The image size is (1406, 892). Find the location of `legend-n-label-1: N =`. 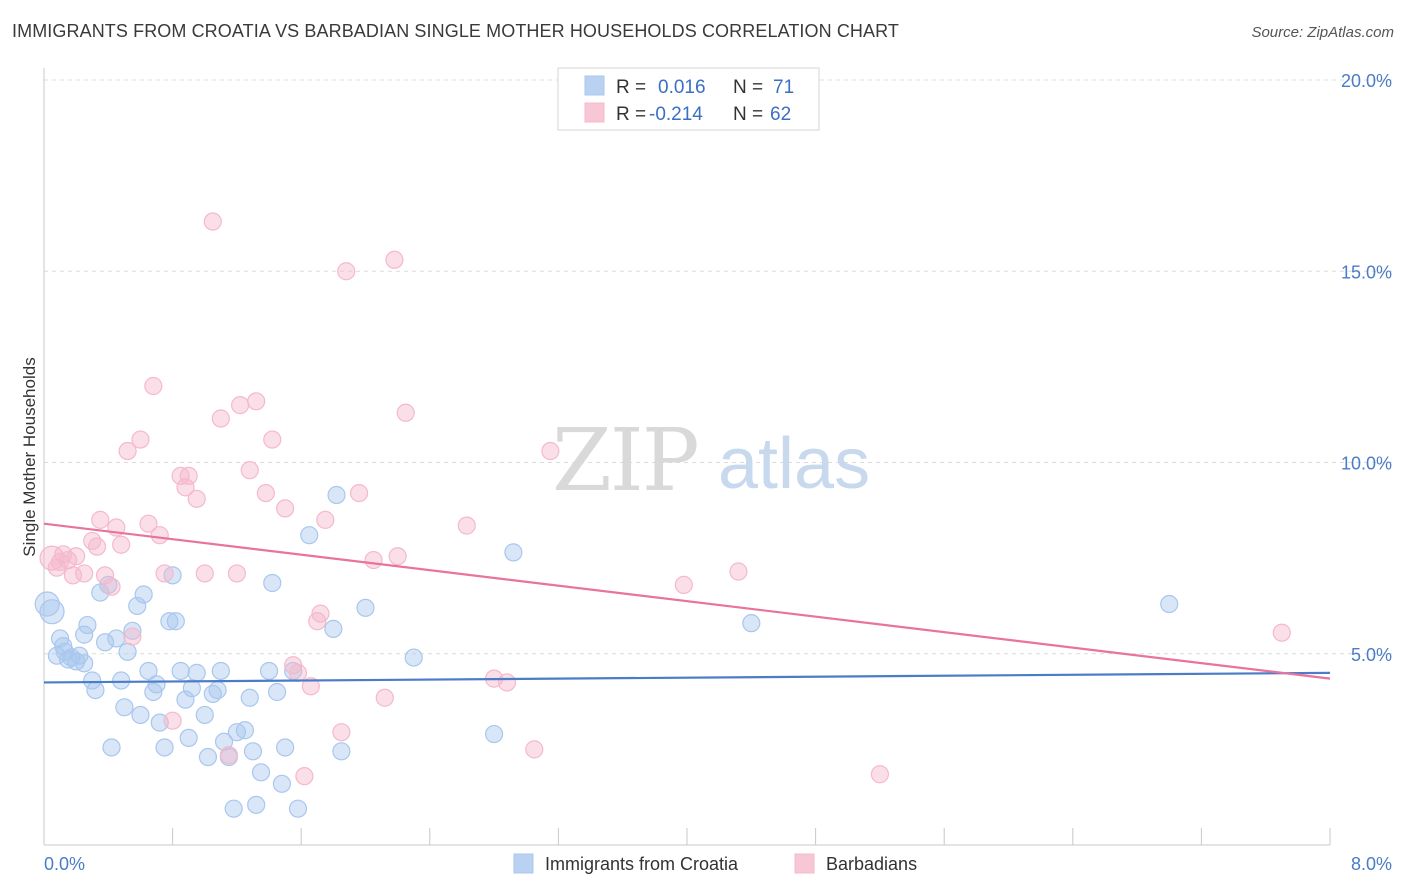

legend-n-label-1: N = is located at coordinates (748, 114).